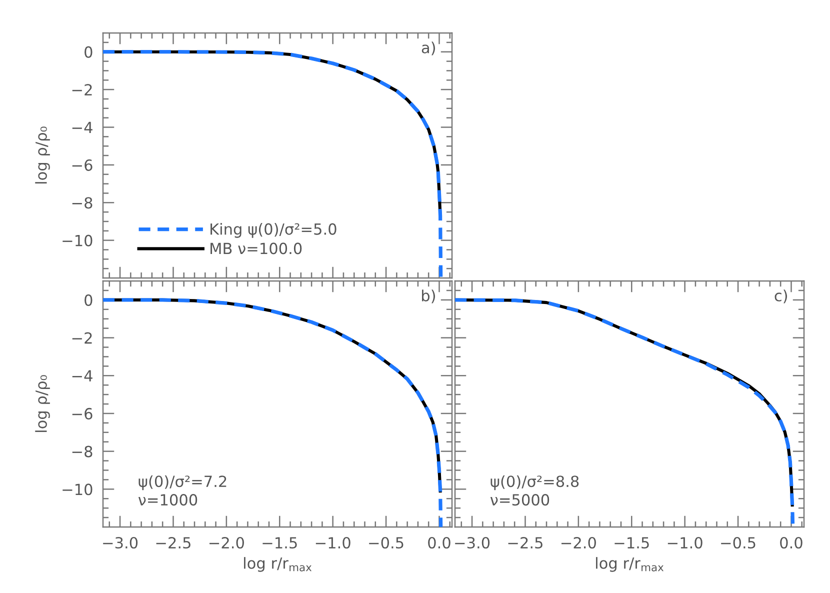 Image resolution: width=830 pixels, height=593 pixels. What do you see at coordinates (168, 500) in the screenshot?
I see `annotation: ν=1000` at bounding box center [168, 500].